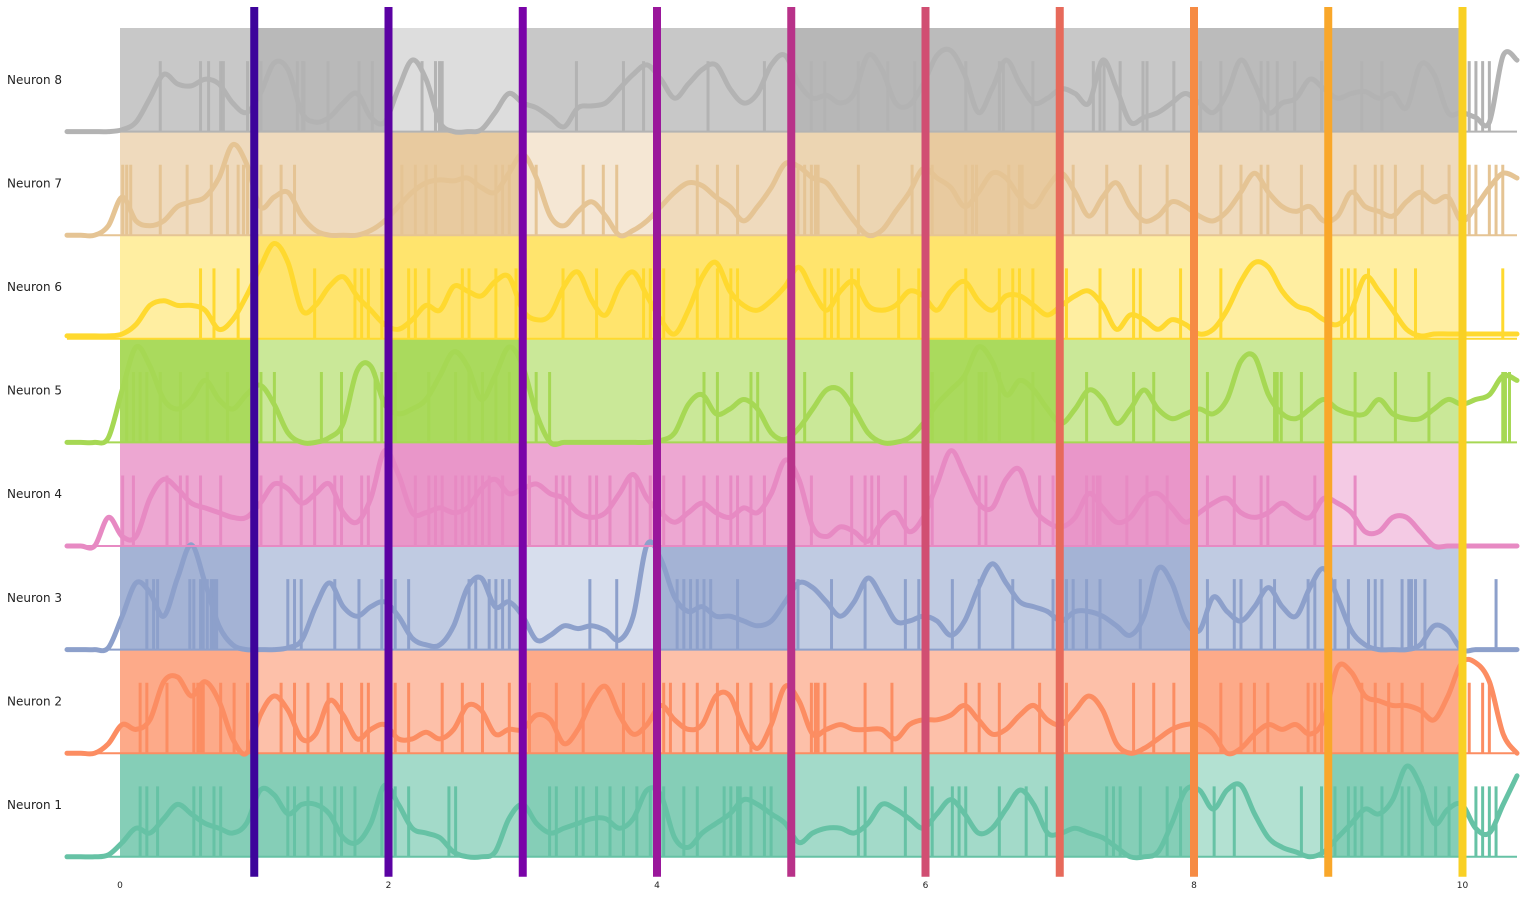  I want to click on x-axis-ticks-layer: 0 2 4 6 8 10, so click(792, 886).